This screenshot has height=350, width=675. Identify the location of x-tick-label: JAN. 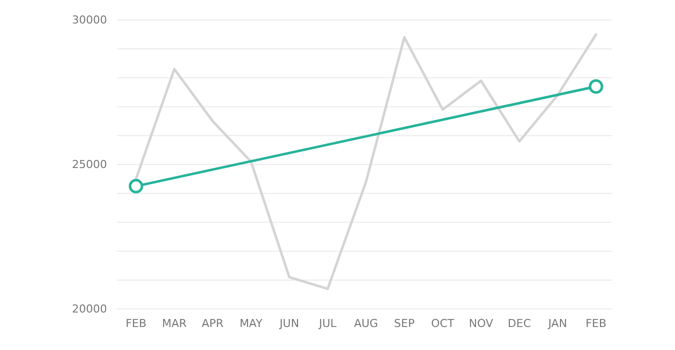
(557, 323).